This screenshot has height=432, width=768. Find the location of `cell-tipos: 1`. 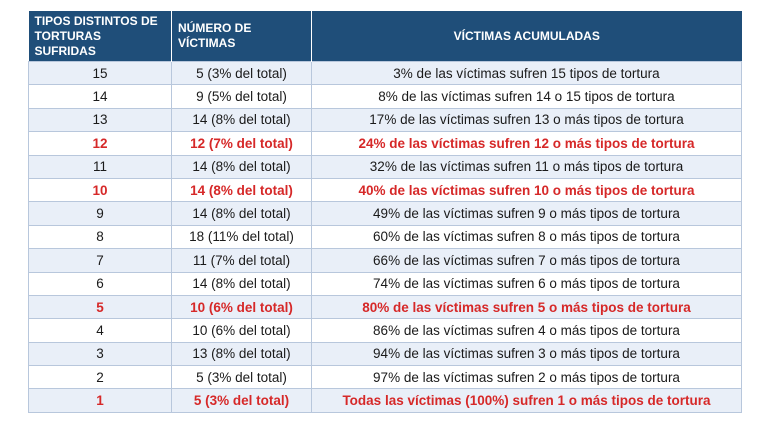

cell-tipos: 1 is located at coordinates (100, 400).